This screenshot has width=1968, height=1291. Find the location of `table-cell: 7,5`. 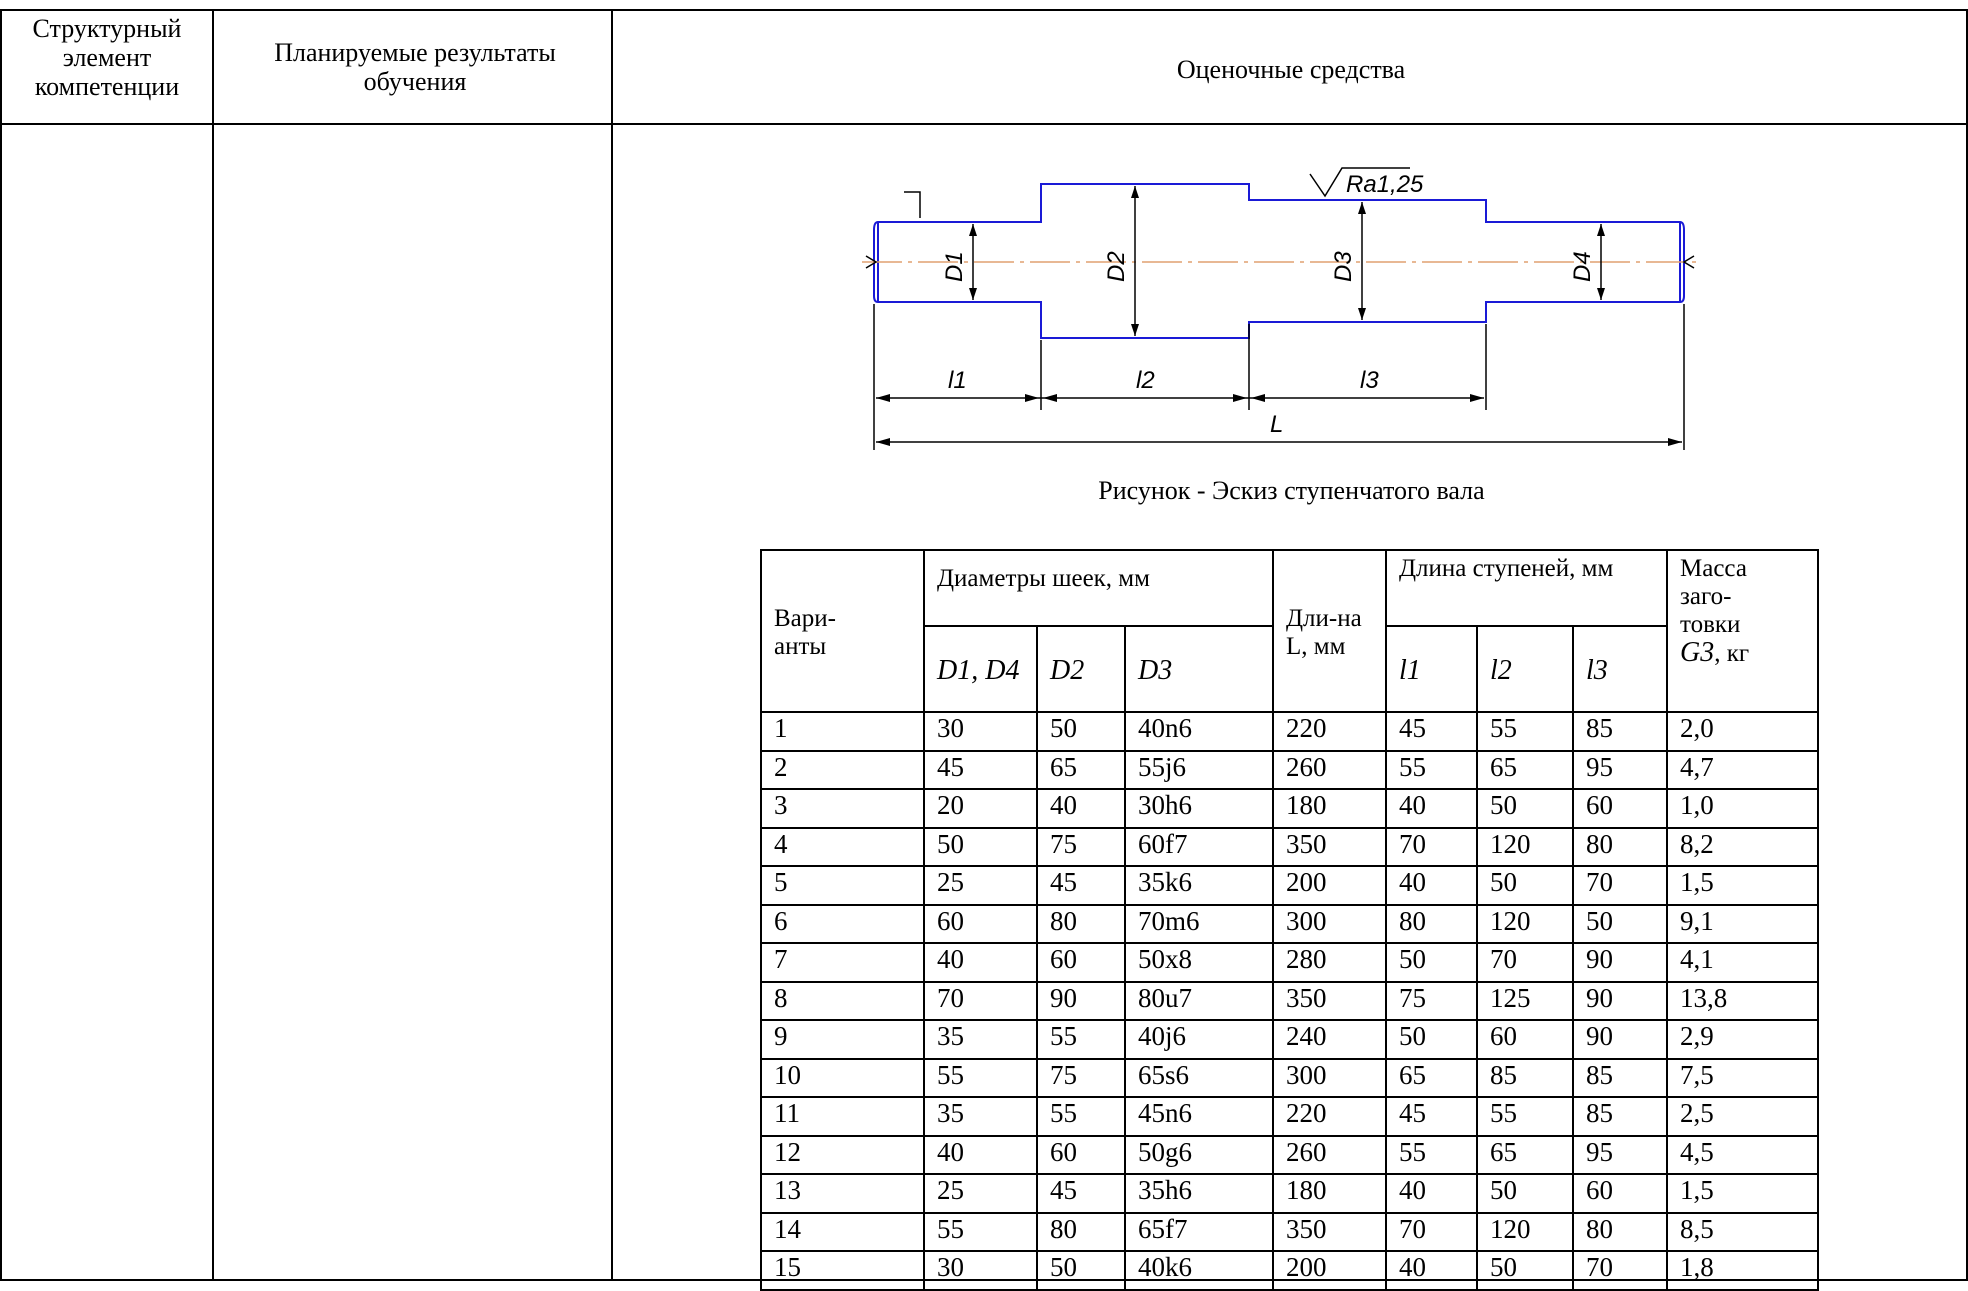

table-cell: 7,5 is located at coordinates (1742, 1077).